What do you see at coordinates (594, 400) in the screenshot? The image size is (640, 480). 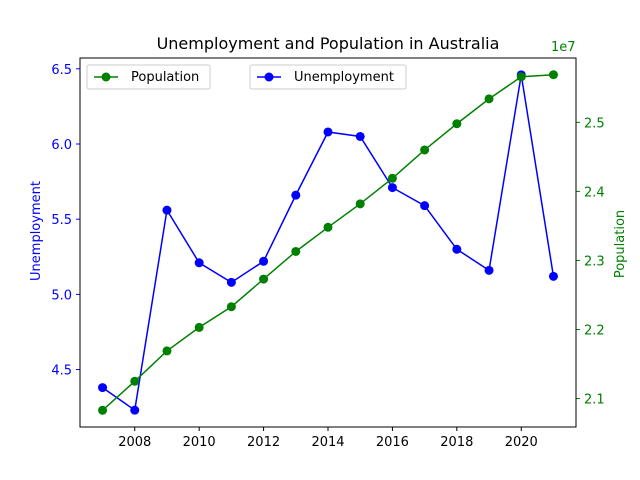 I see `y-right-tick-label: 2.1` at bounding box center [594, 400].